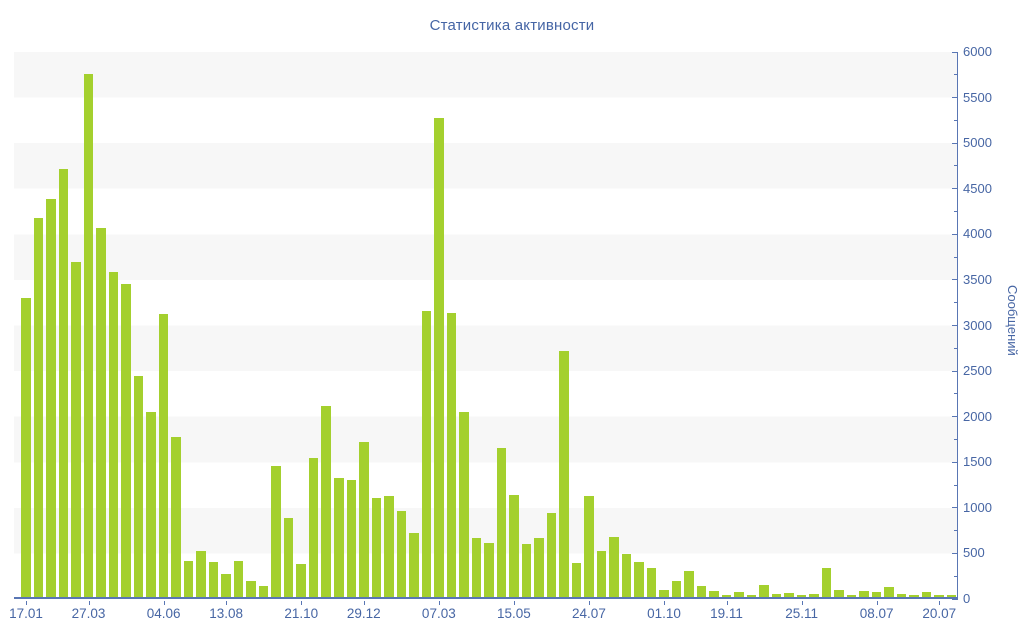 This screenshot has height=640, width=1024. What do you see at coordinates (939, 613) in the screenshot?
I see `x-tick-label: 20.07` at bounding box center [939, 613].